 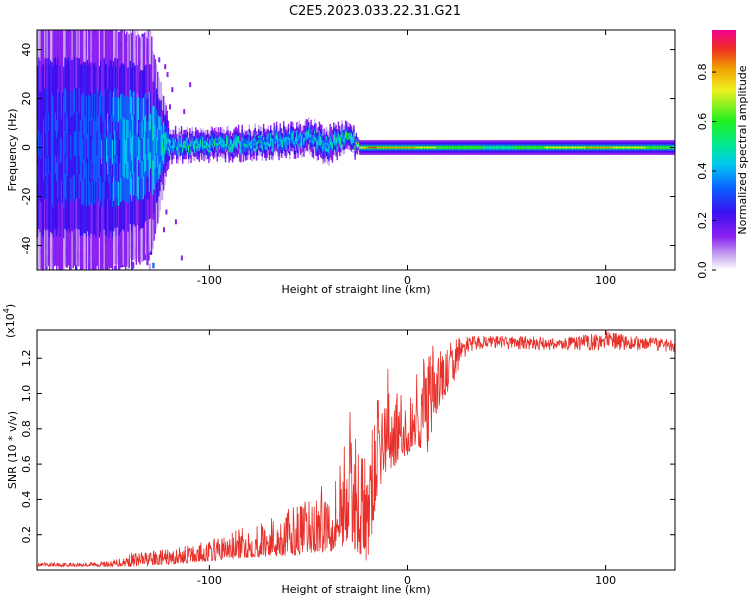 I want to click on x-tick-label: 100, so click(x=605, y=280).